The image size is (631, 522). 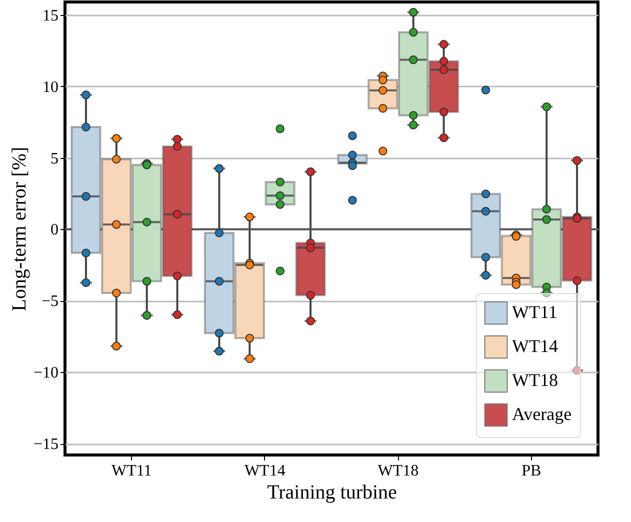 What do you see at coordinates (131, 471) in the screenshot?
I see `x-tick-label: WT11` at bounding box center [131, 471].